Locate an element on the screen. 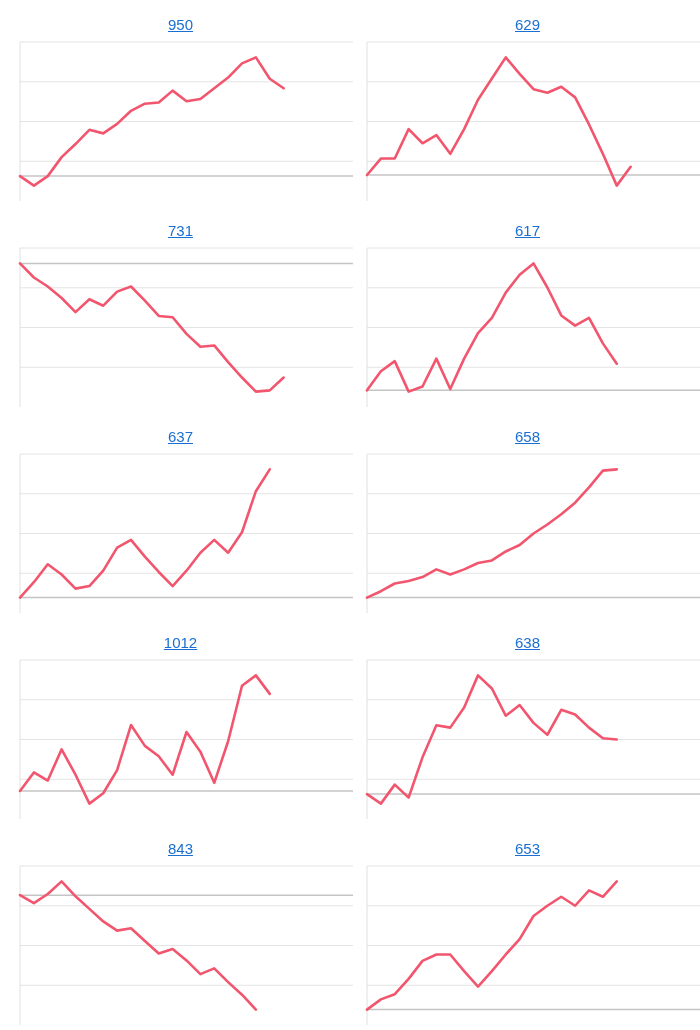 This screenshot has height=1030, width=700. chart-title: 1012 is located at coordinates (180, 643).